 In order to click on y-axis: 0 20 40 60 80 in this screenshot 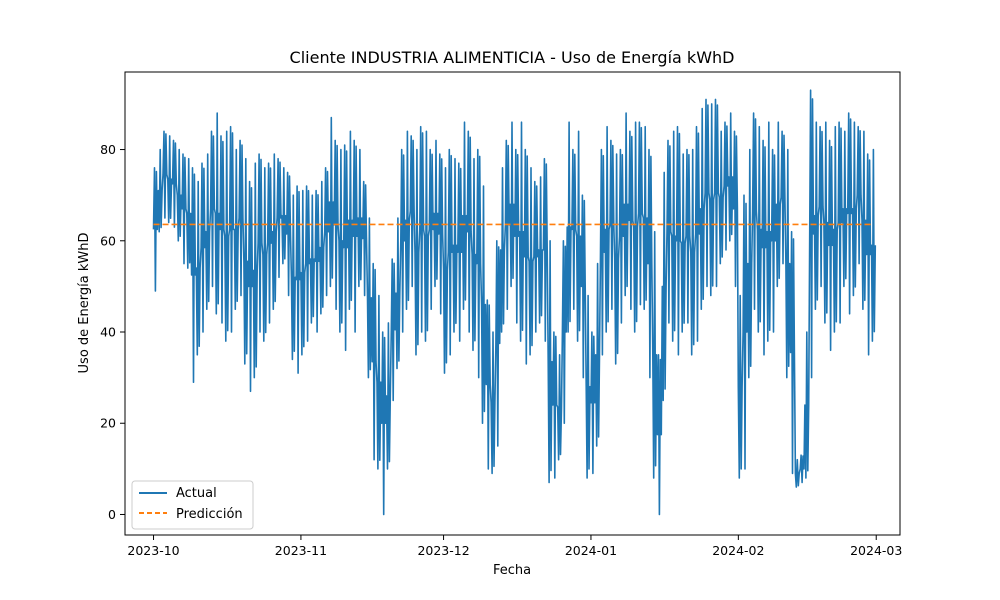, I will do `click(112, 332)`.